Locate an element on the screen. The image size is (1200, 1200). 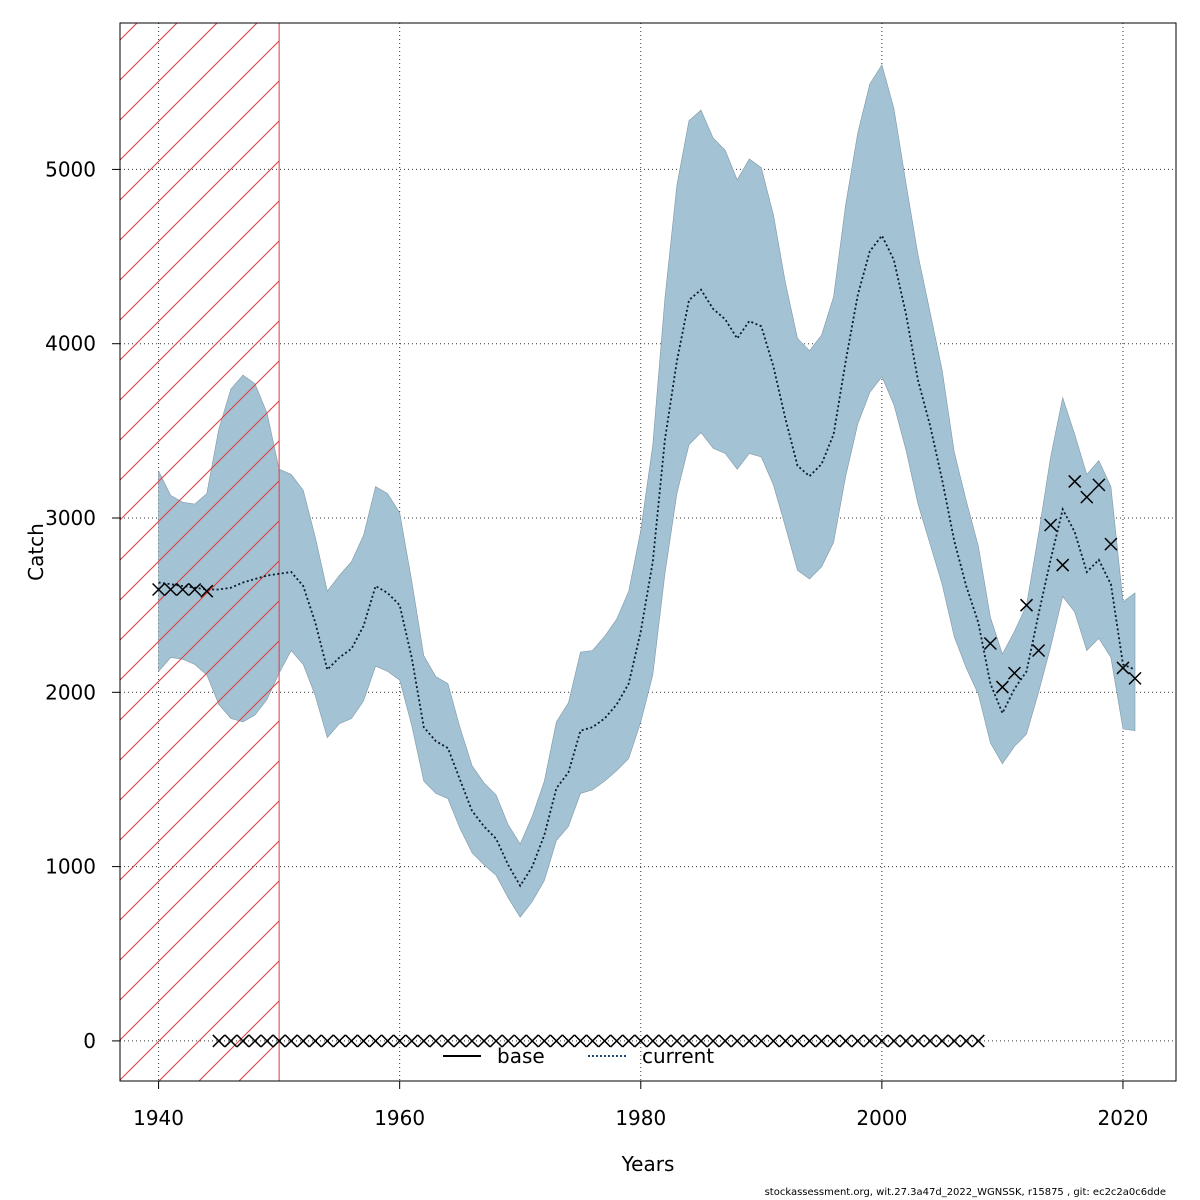
legend-label-current: current is located at coordinates (678, 1056).